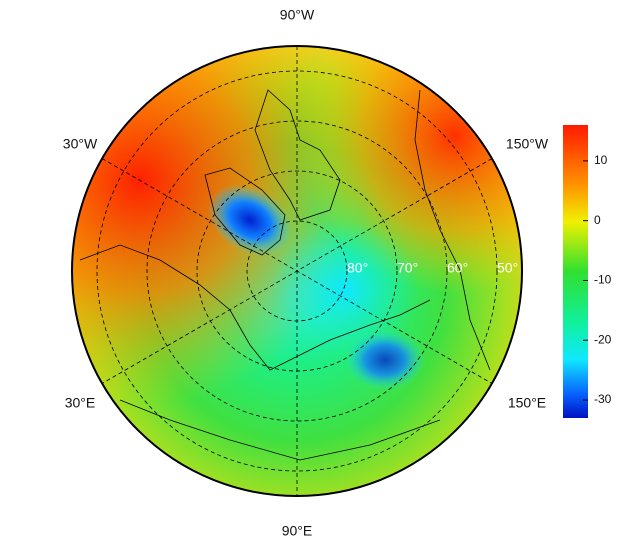  I want to click on colorbar-tick-label: -30, so click(603, 399).